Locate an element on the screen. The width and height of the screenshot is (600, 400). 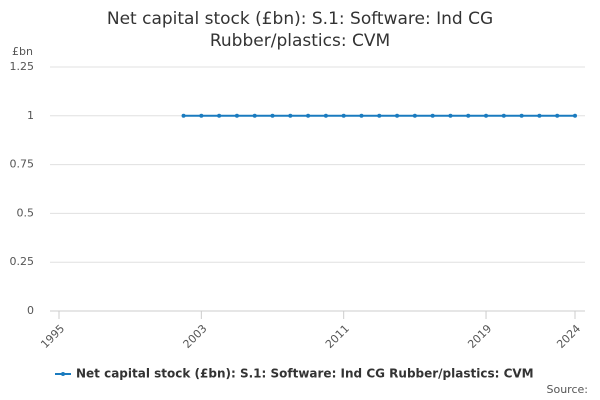
legend-swatch-point is located at coordinates (63, 374).